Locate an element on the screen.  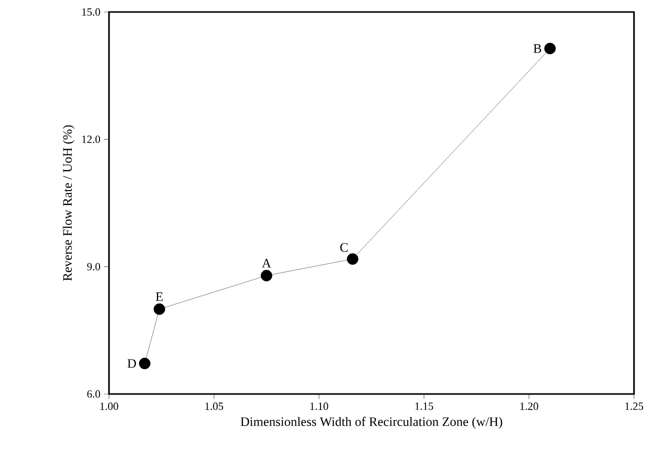
y-tick-label: 12.0 is located at coordinates (91, 140).